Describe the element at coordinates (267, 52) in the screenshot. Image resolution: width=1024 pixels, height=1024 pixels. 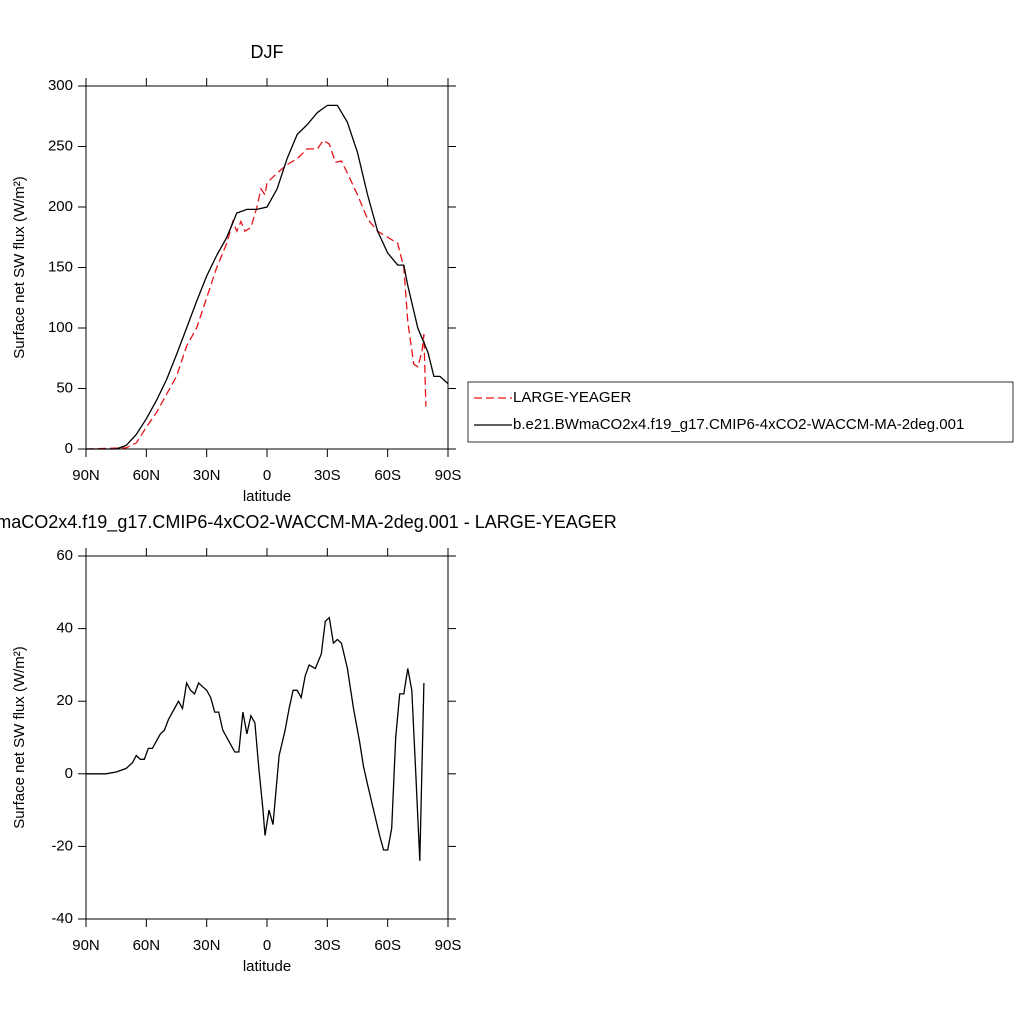
I see `chart-title: DJF` at that location.